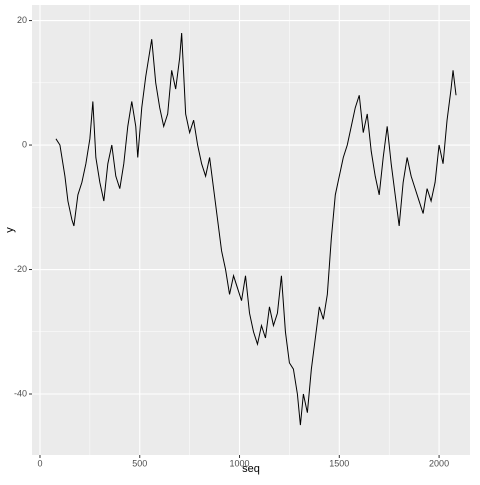 The width and height of the screenshot is (480, 485). Describe the element at coordinates (20, 269) in the screenshot. I see `y-tick-label: -20` at that location.